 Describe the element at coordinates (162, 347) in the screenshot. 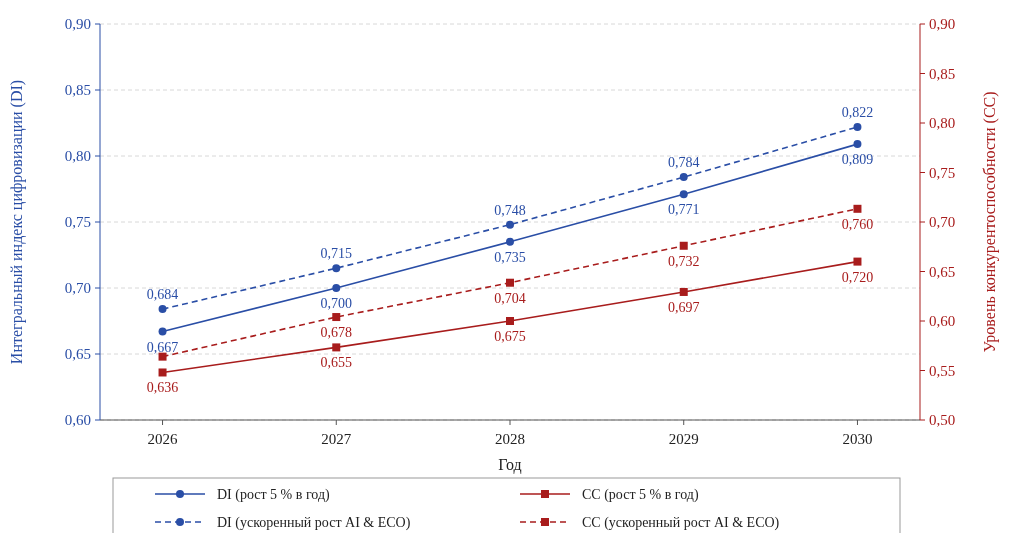

I see `data-label: 0,667` at that location.